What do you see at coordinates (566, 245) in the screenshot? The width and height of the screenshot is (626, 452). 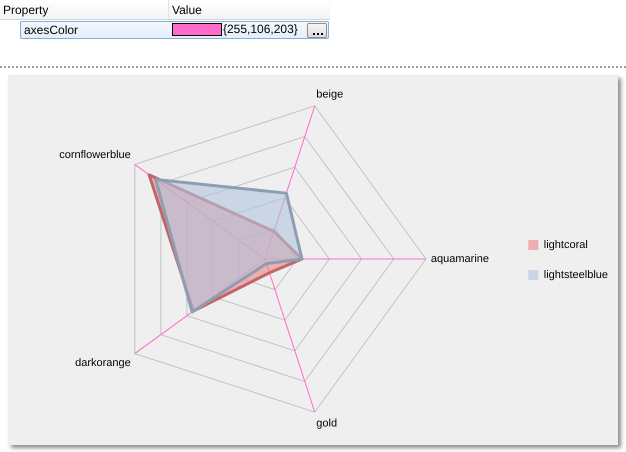 I see `legend-label: lightcoral` at bounding box center [566, 245].